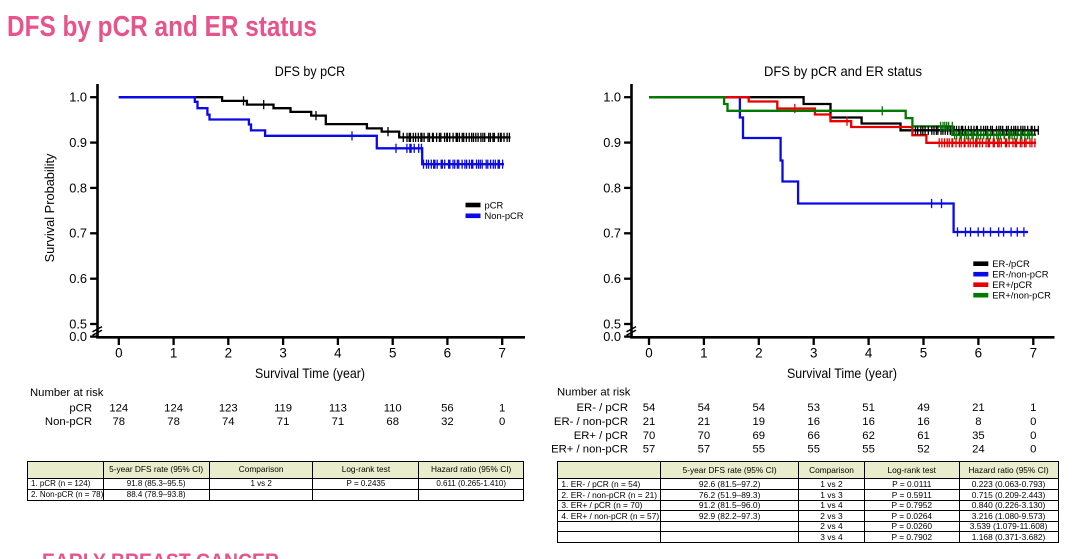  I want to click on svg-text: DFS by pCR and ER status, so click(843, 71).